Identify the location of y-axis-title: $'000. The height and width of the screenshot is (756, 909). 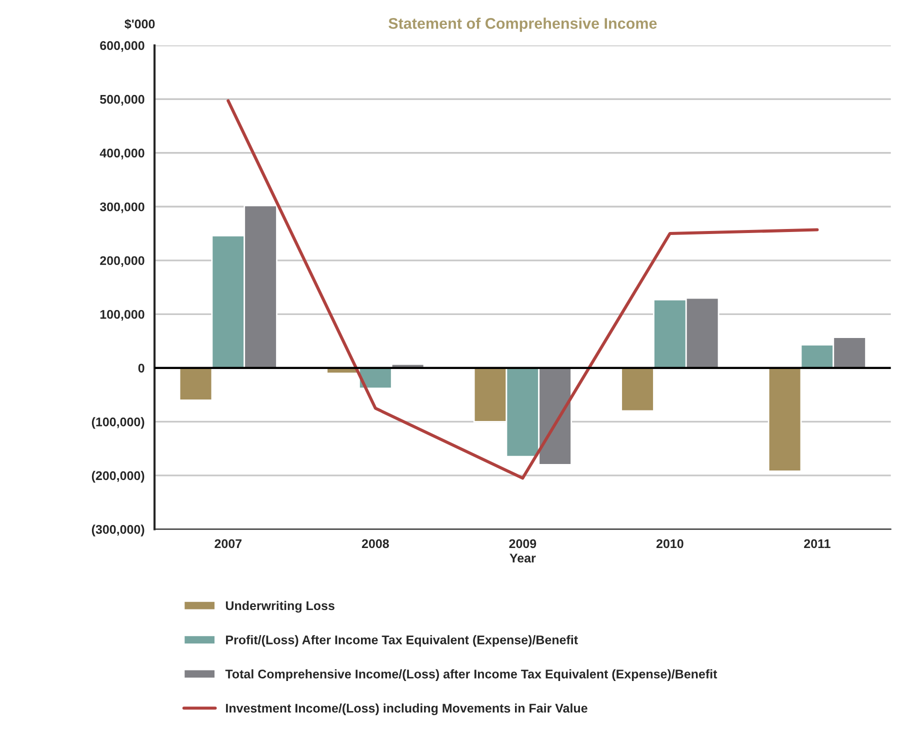
(139, 24).